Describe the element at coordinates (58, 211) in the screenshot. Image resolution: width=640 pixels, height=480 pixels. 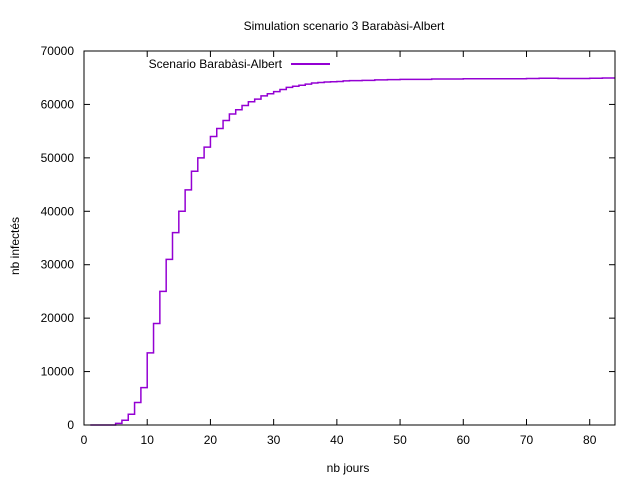
I see `y-tick-label: 40000` at that location.